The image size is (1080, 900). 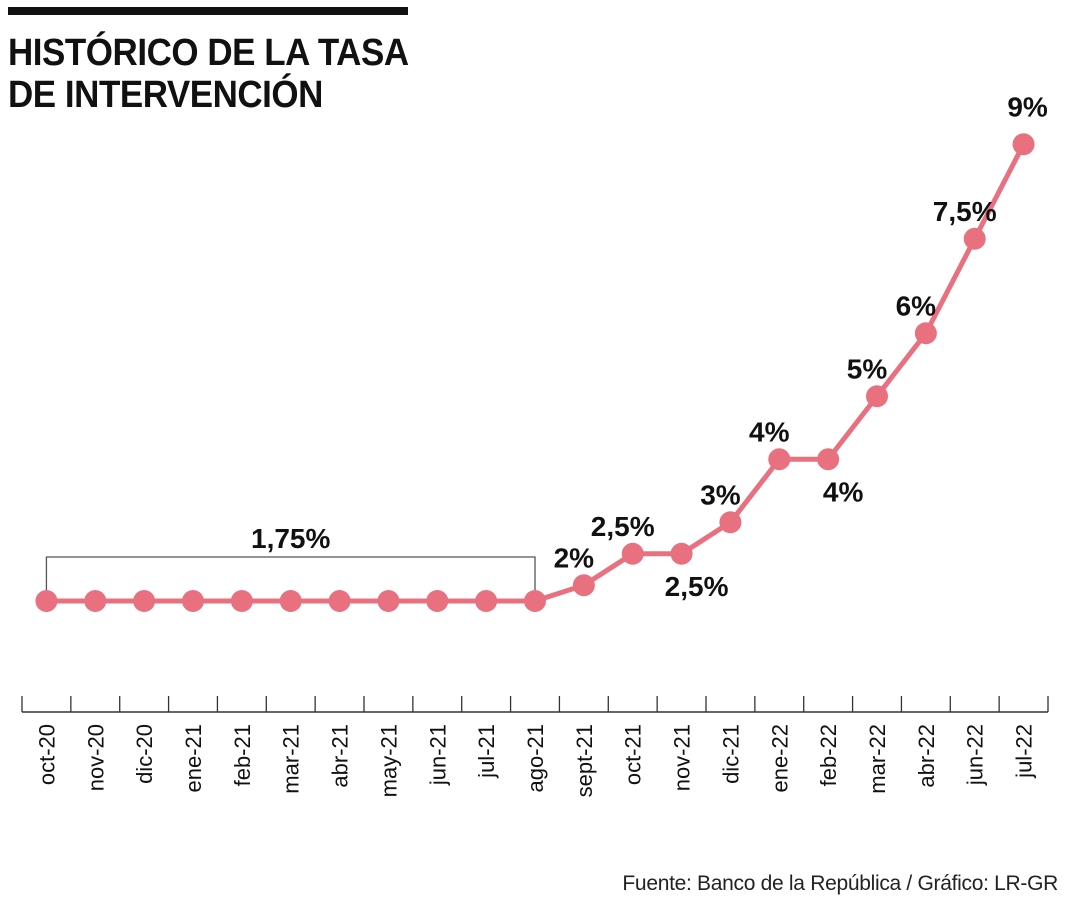 I want to click on chart-title: HISTÓRICO DE LA TASA DE INTERVENCIÓN, so click(x=247, y=74).